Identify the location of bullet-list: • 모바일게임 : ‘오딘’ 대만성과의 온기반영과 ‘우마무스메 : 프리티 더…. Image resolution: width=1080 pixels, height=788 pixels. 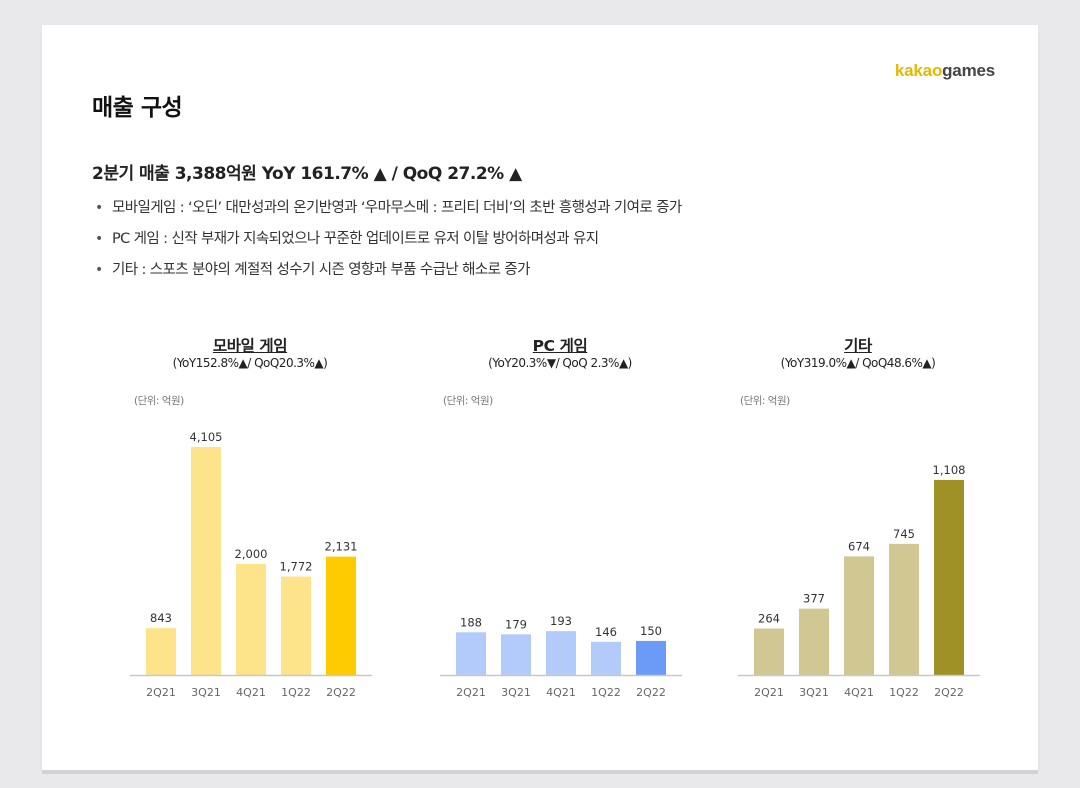
(387, 242).